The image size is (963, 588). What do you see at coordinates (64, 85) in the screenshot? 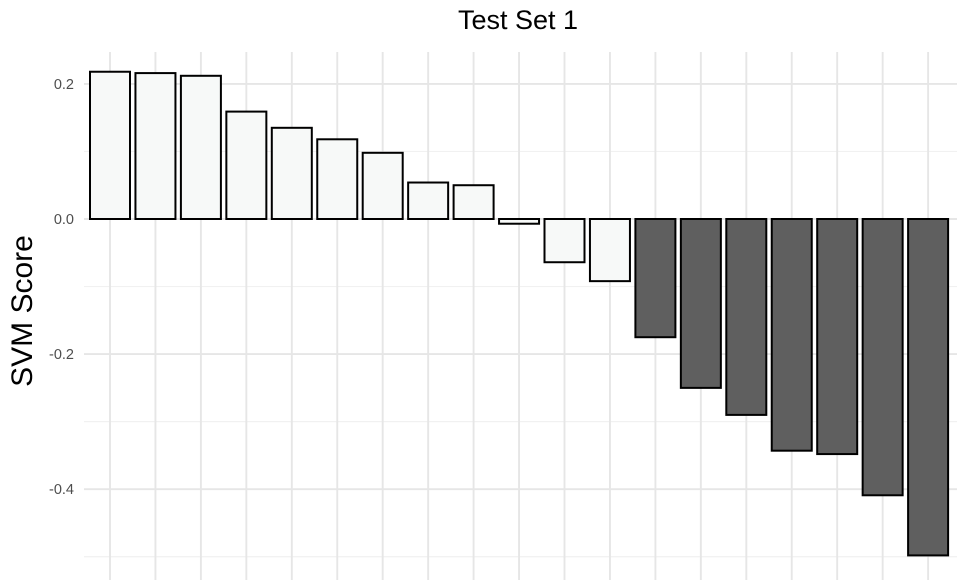
I see `y-tick-label: 0.2` at bounding box center [64, 85].